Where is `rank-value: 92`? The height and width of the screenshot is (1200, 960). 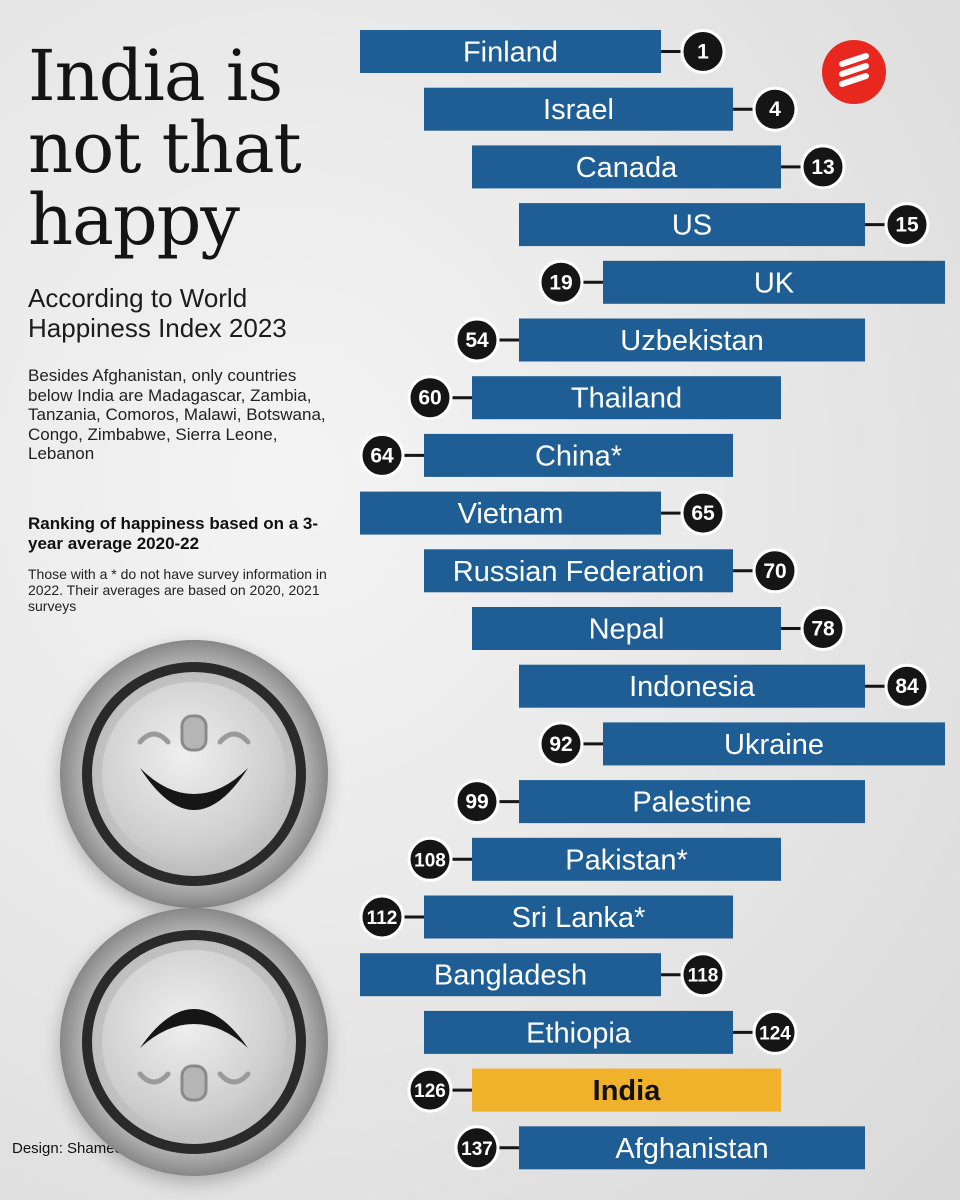
rank-value: 92 is located at coordinates (560, 744).